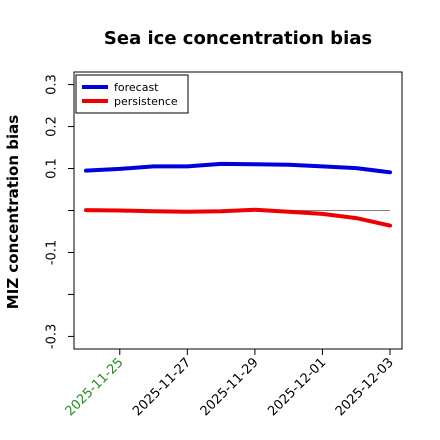  Describe the element at coordinates (146, 101) in the screenshot. I see `legend-label-persistence: persistence` at that location.